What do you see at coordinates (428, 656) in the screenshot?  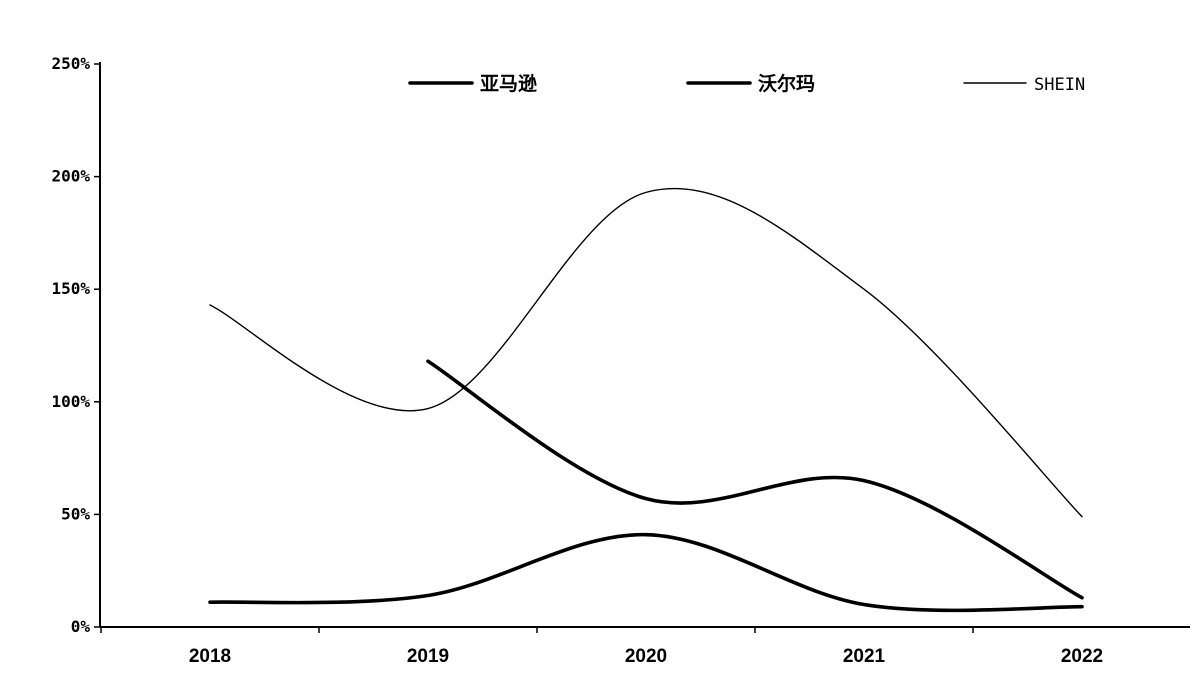 I see `x-tick-label: 2019` at bounding box center [428, 656].